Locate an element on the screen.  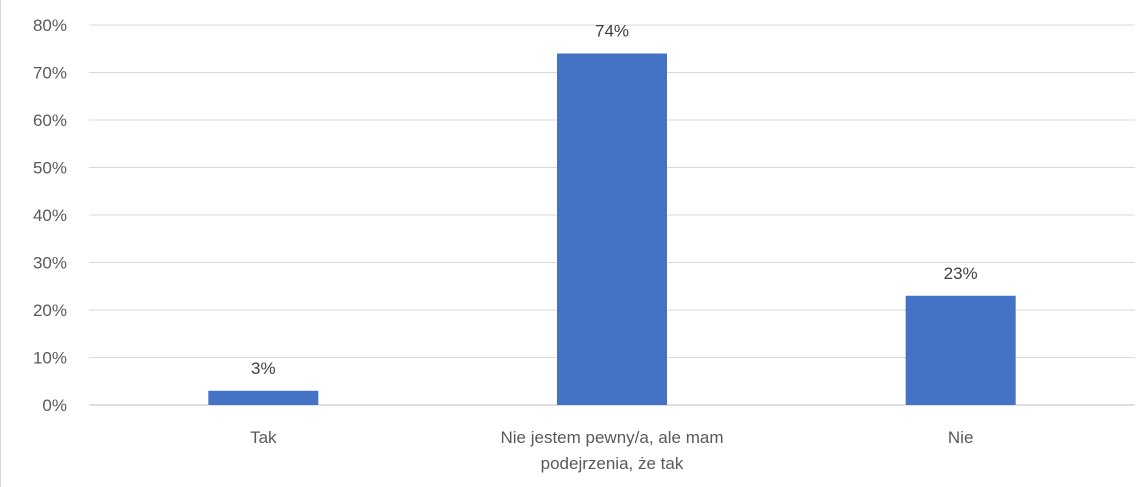
category-label-line: Nie jestem pewny/a, ale mam is located at coordinates (612, 437).